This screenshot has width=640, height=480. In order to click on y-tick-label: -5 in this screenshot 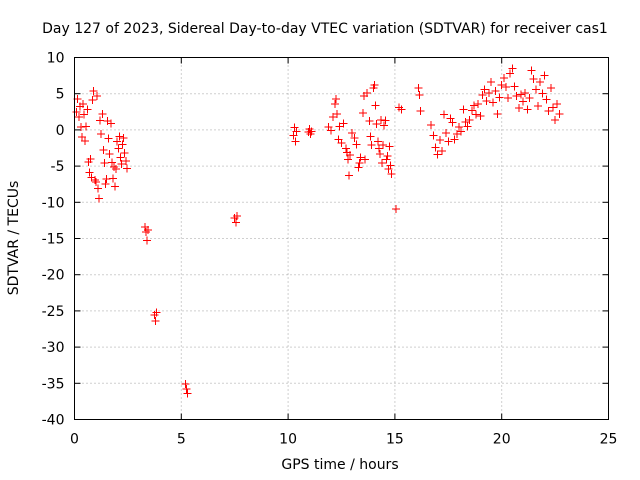, I will do `click(58, 167)`.